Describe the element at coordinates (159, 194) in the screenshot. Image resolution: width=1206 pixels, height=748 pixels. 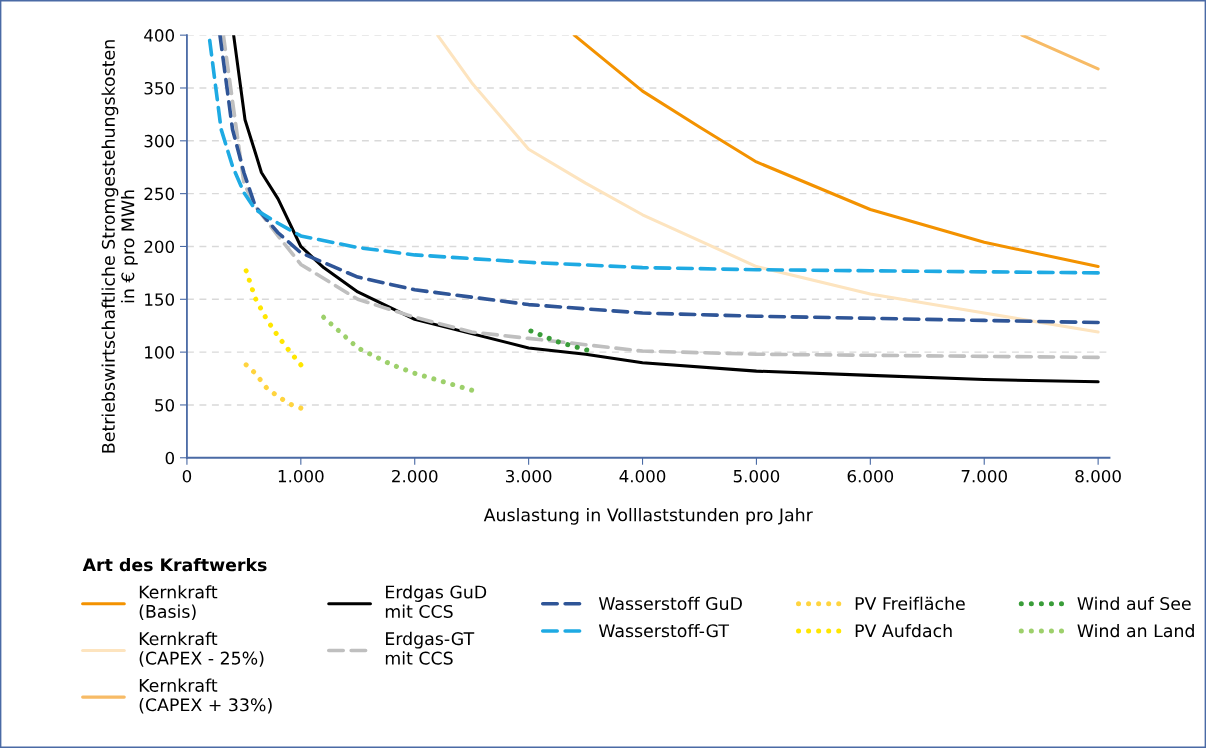
I see `y-tick-label: 250` at that location.